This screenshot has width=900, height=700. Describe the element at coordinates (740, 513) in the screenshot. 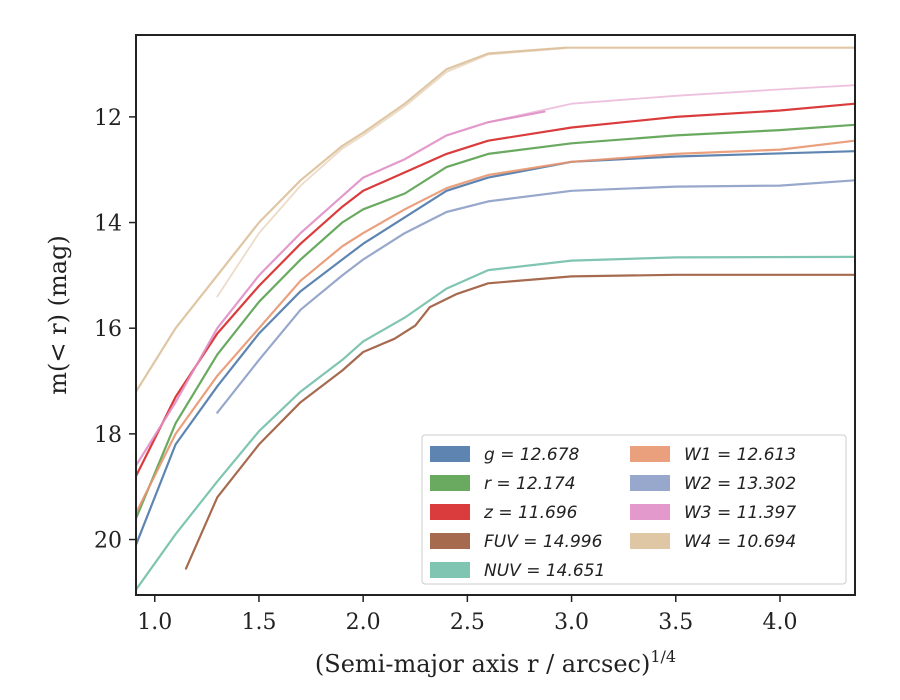

I see `legend-label: W3 = 11.397` at that location.